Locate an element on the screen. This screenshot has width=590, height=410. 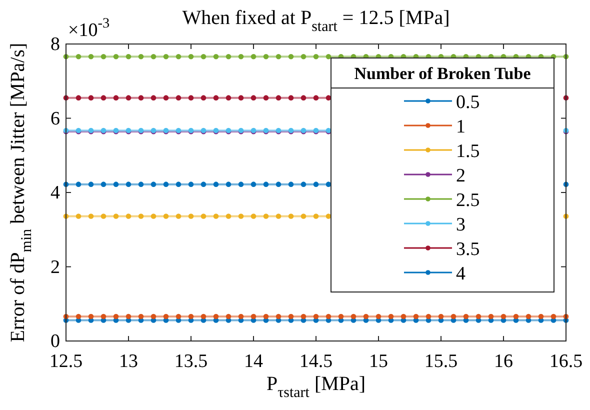
x-tick-label: 13 is located at coordinates (128, 361).